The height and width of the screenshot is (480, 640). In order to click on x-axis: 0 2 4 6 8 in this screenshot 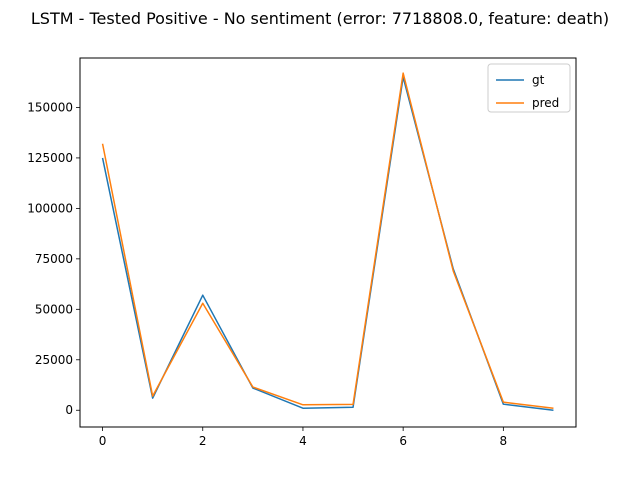, I will do `click(303, 437)`.